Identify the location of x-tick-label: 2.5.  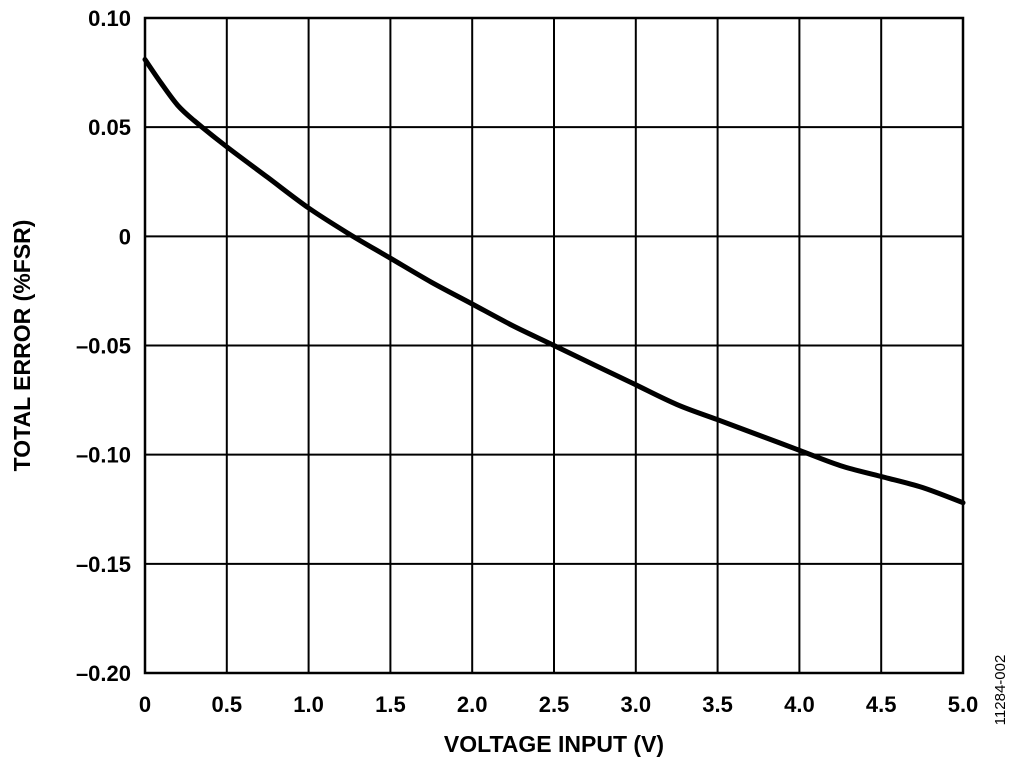
(554, 704).